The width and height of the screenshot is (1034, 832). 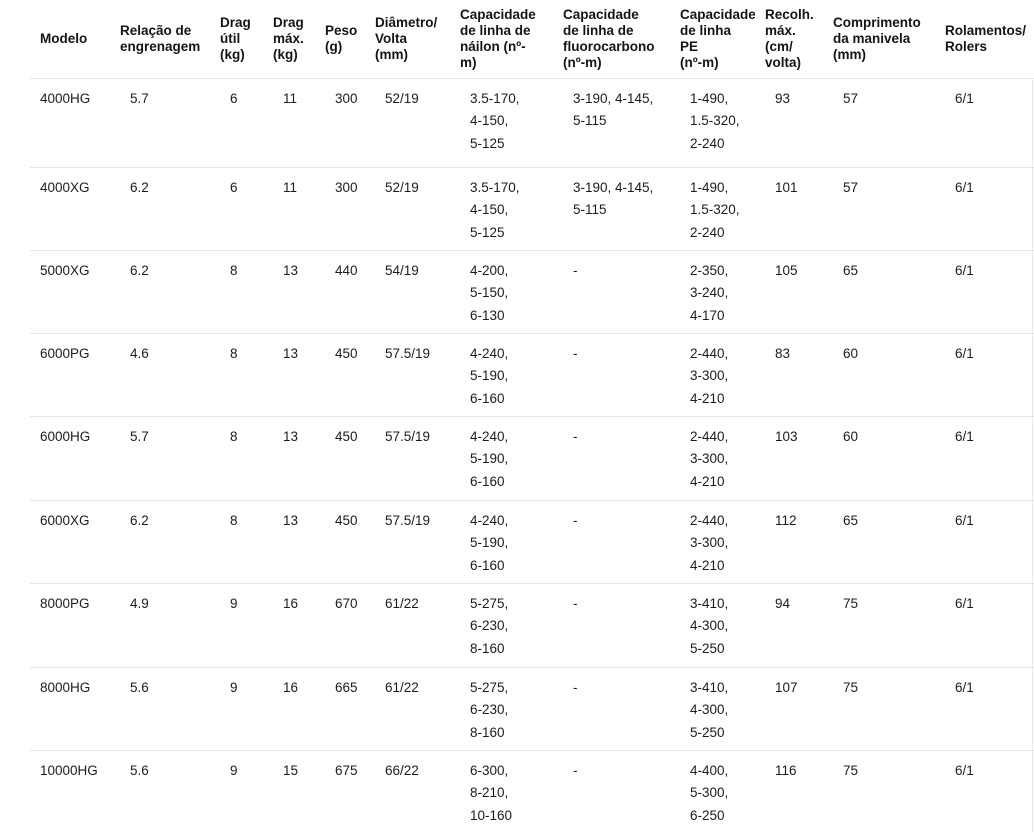 What do you see at coordinates (789, 708) in the screenshot?
I see `cell-recolhimento-max: 107` at bounding box center [789, 708].